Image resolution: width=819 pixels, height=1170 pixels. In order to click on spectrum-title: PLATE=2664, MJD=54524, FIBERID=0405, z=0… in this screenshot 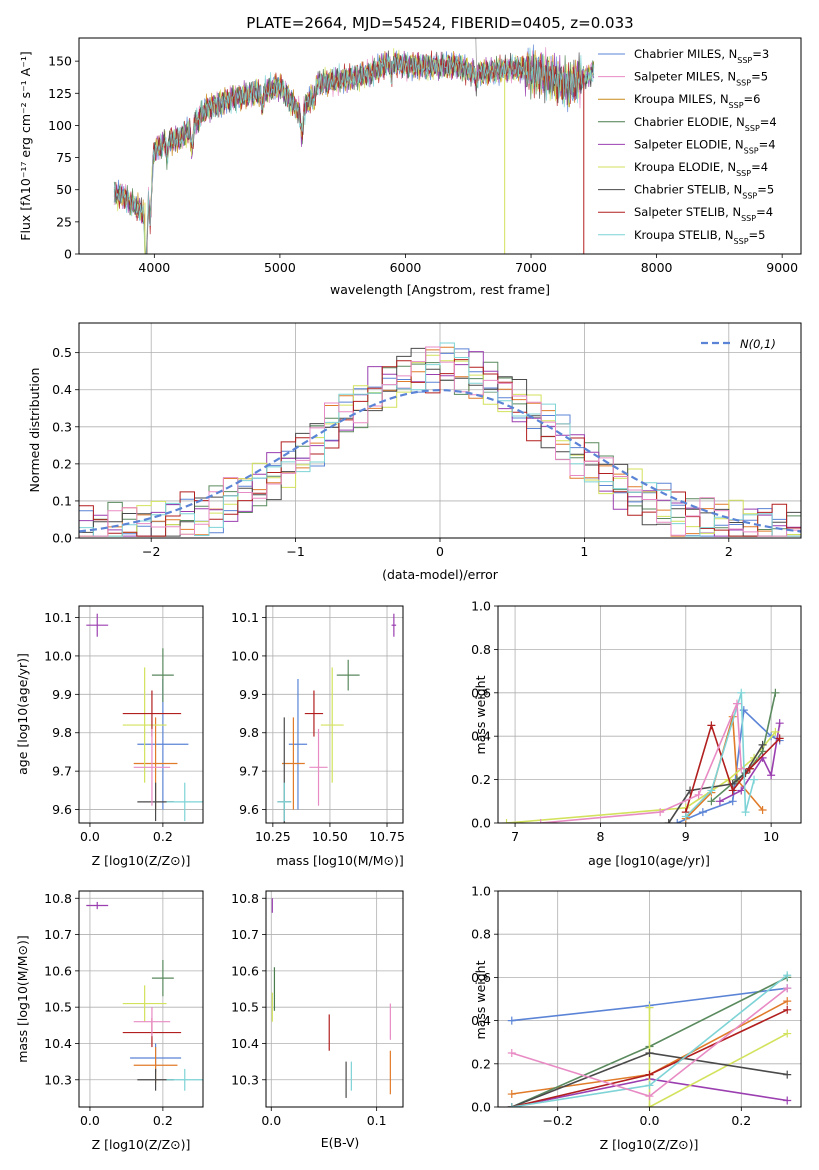, I will do `click(439, 23)`.